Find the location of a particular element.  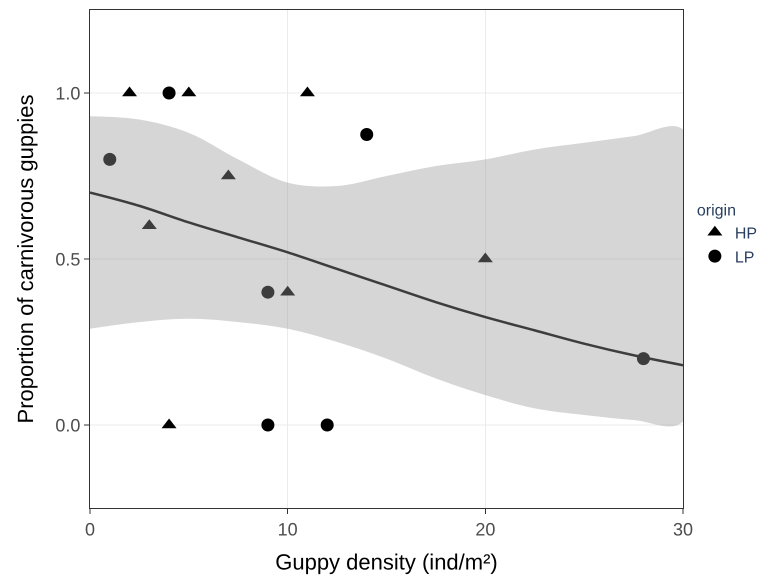

x-tick-label: 30 is located at coordinates (683, 530).